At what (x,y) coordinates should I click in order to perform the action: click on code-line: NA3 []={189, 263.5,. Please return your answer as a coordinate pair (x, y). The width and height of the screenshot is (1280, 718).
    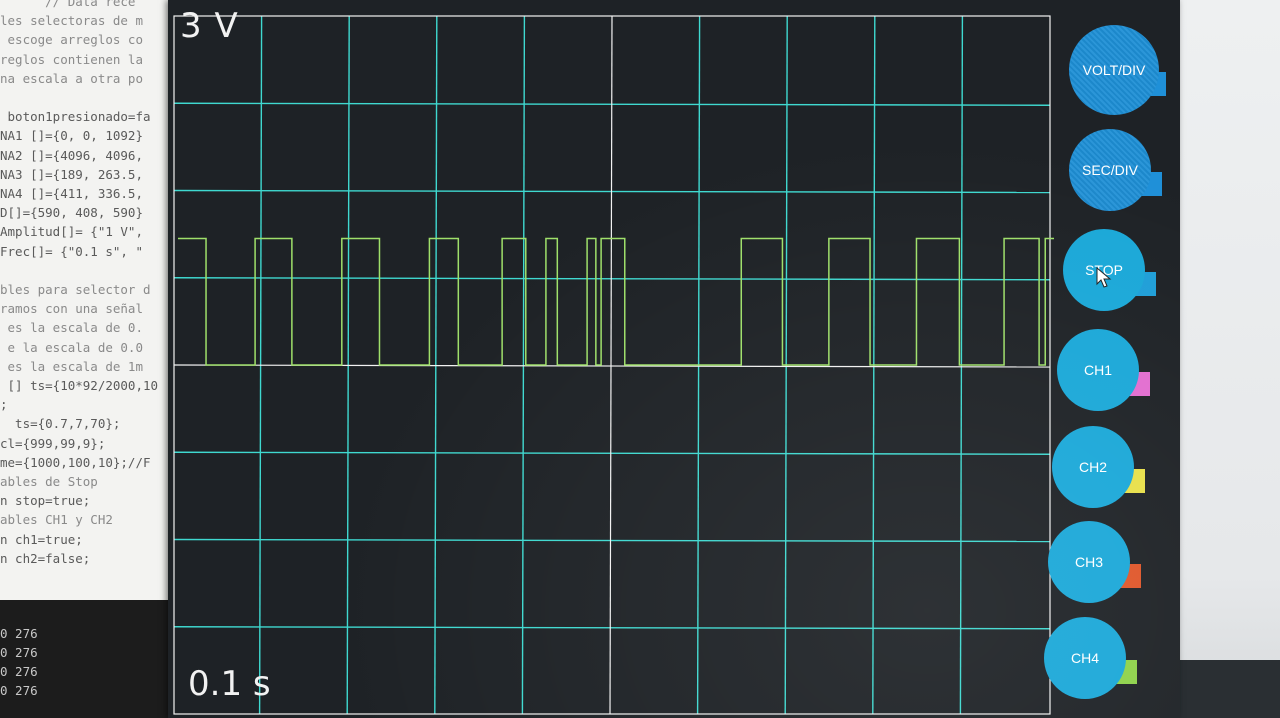
    Looking at the image, I should click on (71, 174).